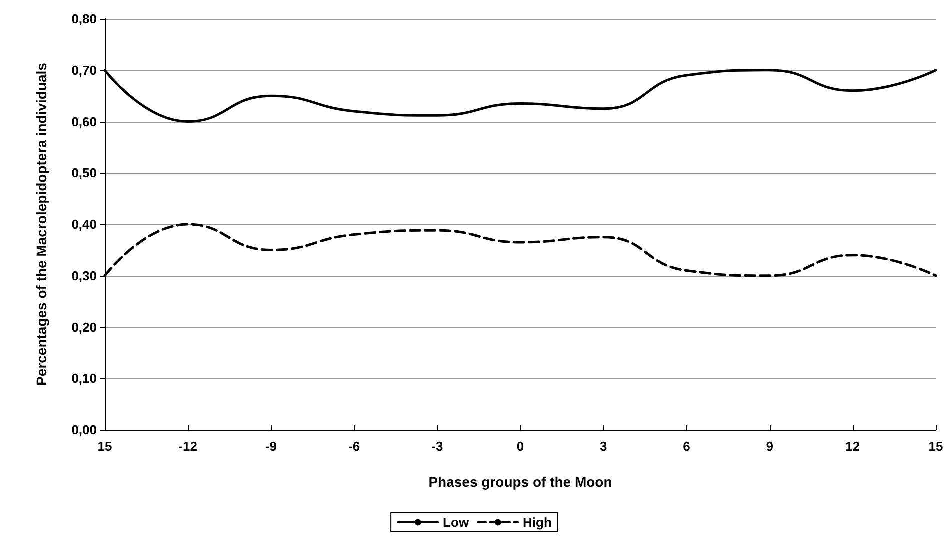 Image resolution: width=949 pixels, height=552 pixels. Describe the element at coordinates (84, 327) in the screenshot. I see `y-tick-label: 0,20` at that location.